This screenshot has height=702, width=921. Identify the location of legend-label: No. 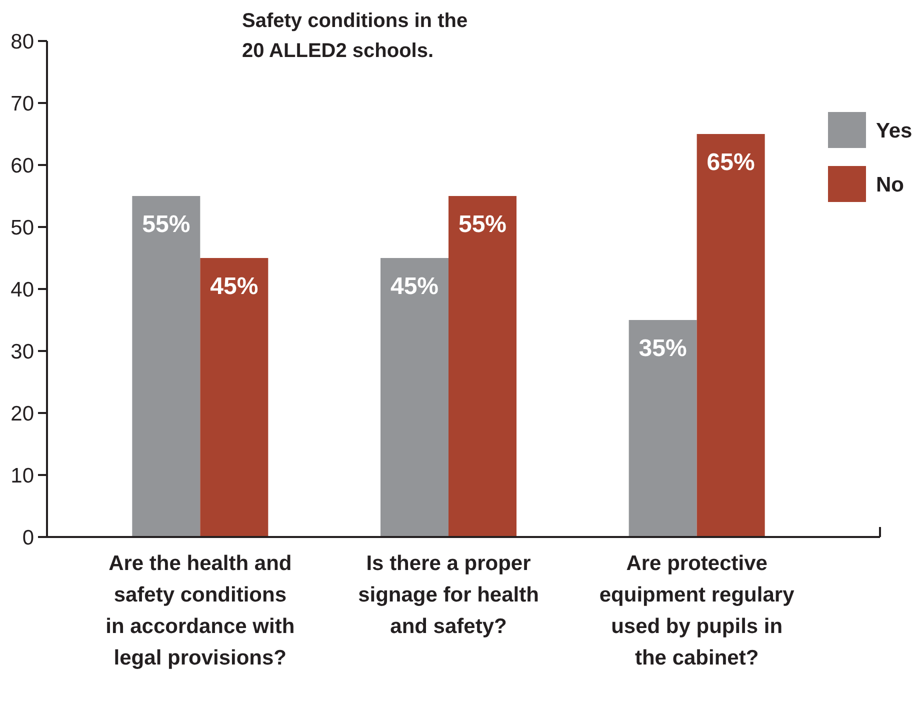
(890, 184).